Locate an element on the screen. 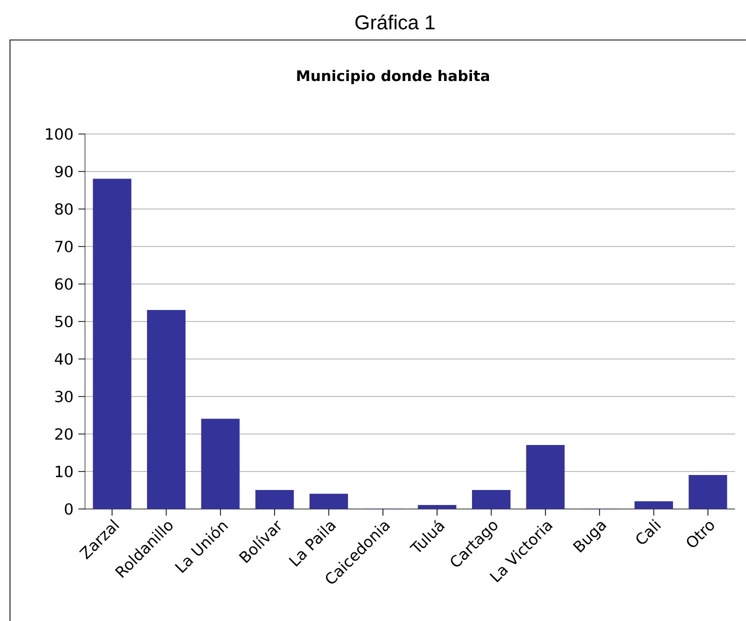 This screenshot has height=621, width=746. y-tick-label: 10 is located at coordinates (64, 472).